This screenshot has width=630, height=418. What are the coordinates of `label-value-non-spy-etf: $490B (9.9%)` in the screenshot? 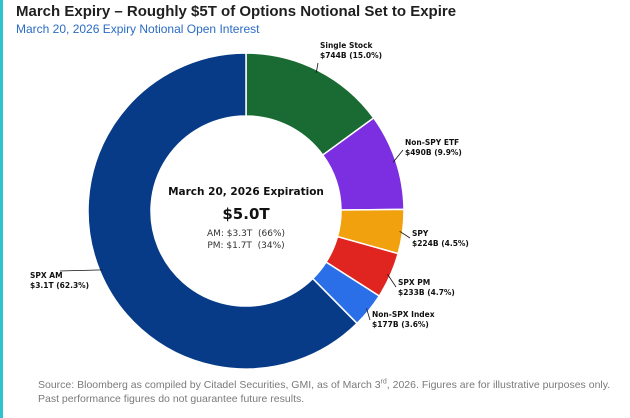 It's located at (433, 152).